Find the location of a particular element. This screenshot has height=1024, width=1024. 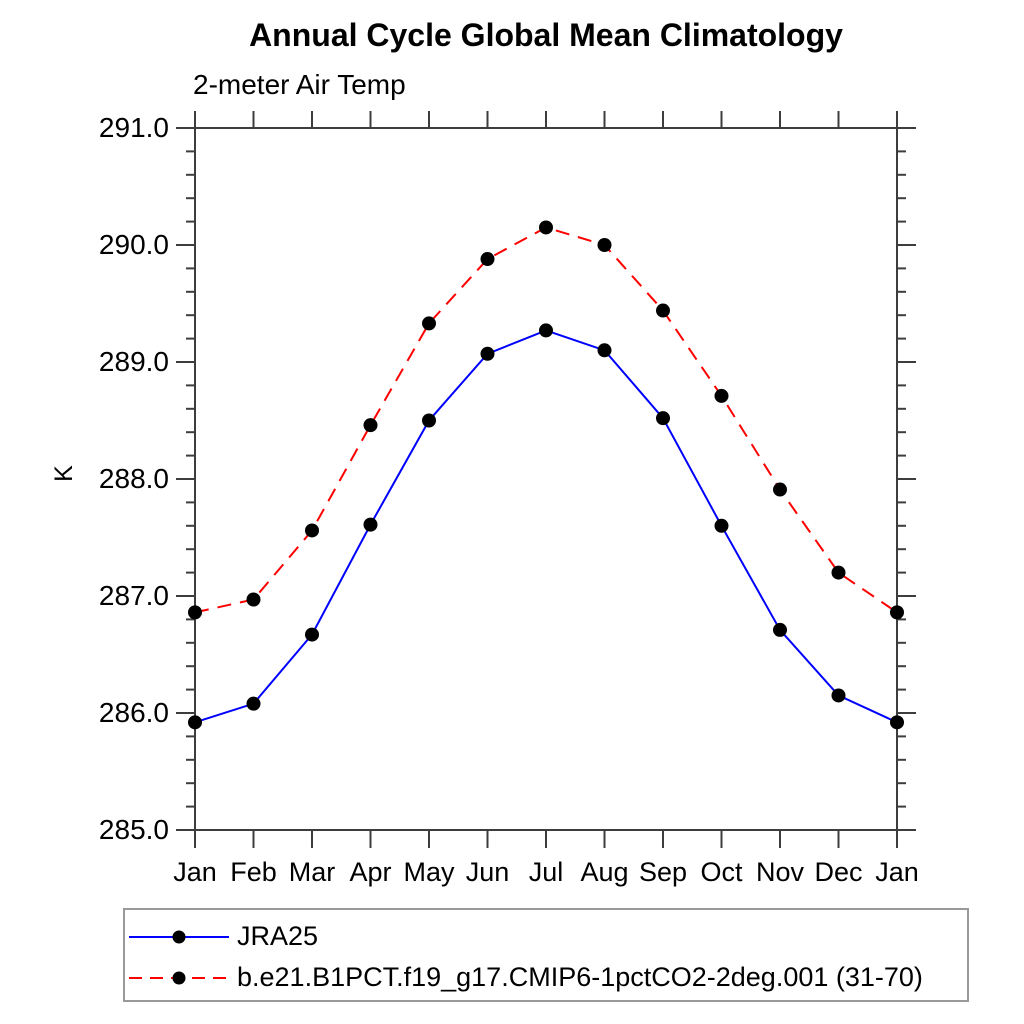

x-tick-label: Jul is located at coordinates (546, 872).